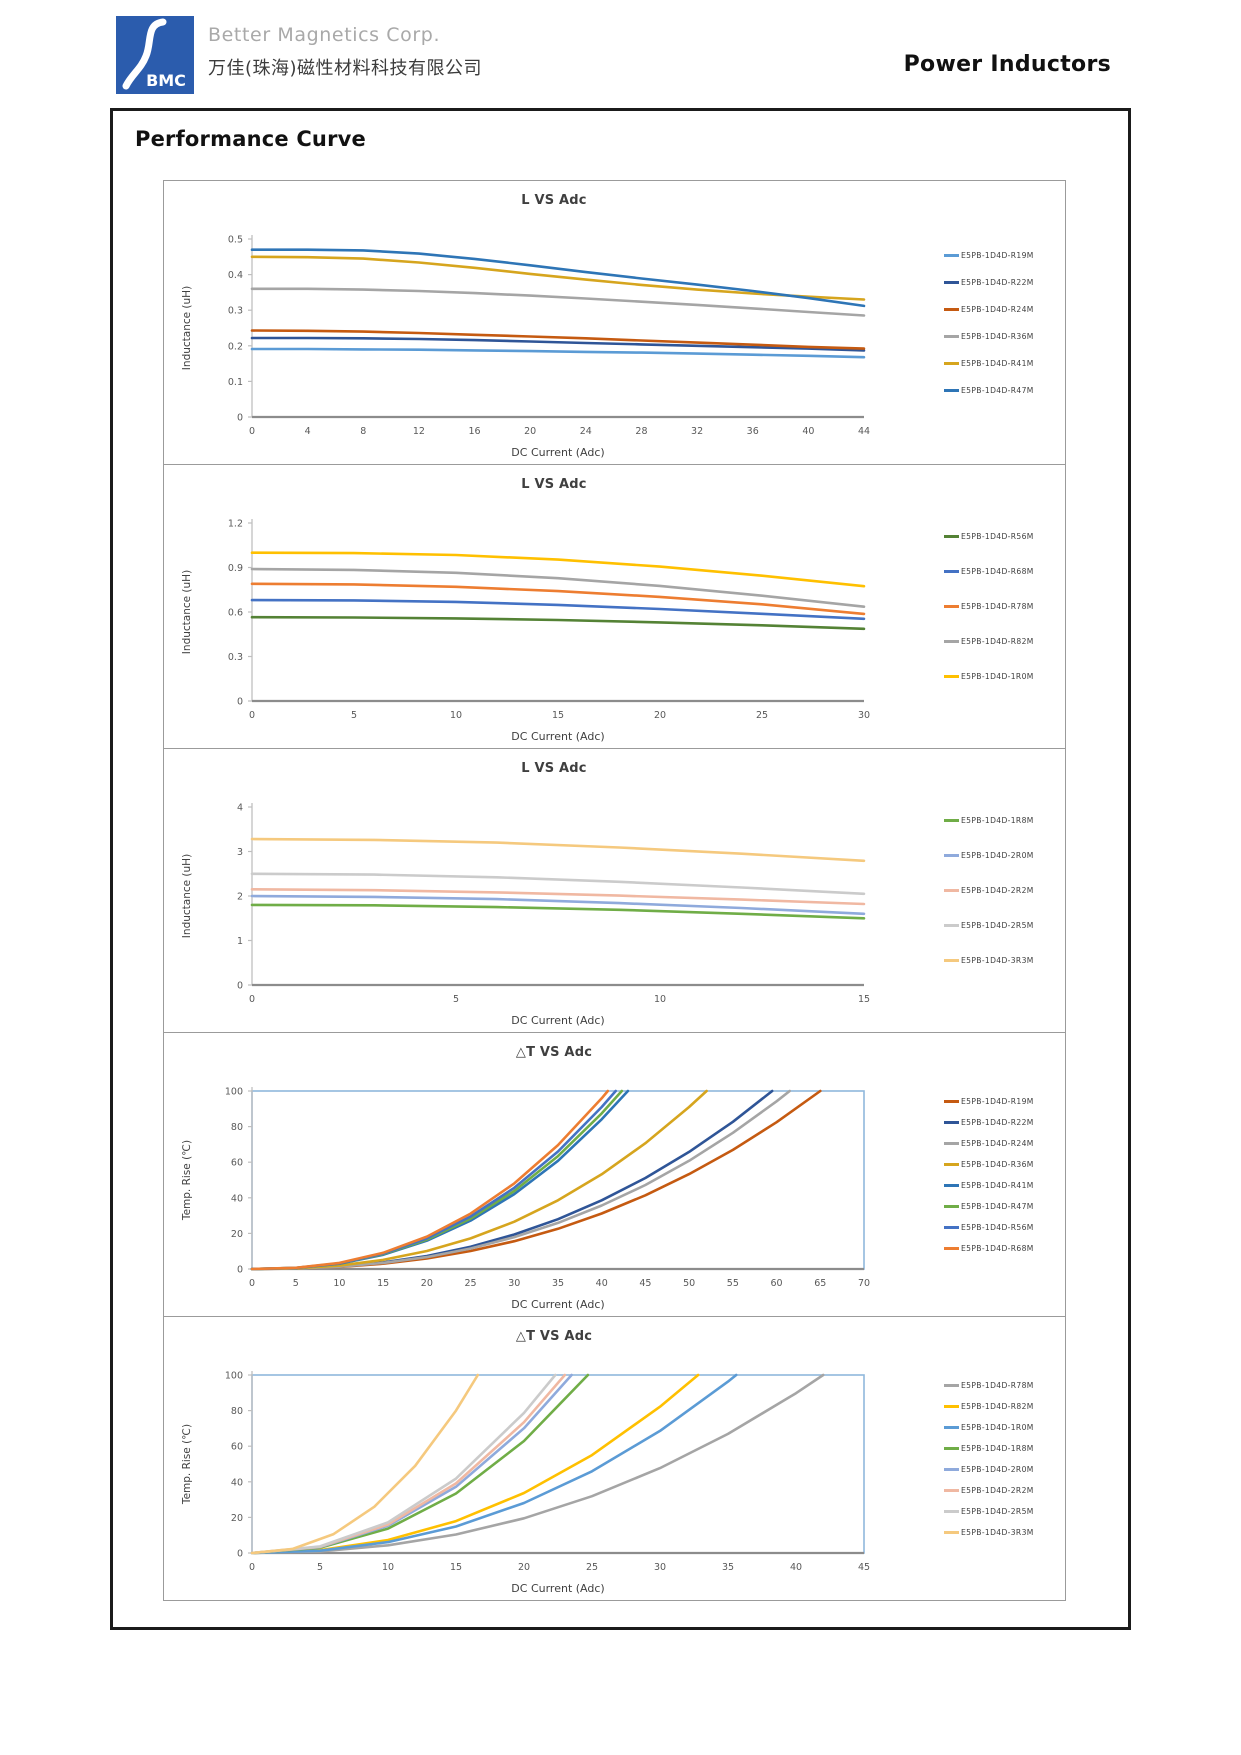 This screenshot has height=1755, width=1241. What do you see at coordinates (554, 1052) in the screenshot?
I see `chart-title: △T VS Adc` at bounding box center [554, 1052].